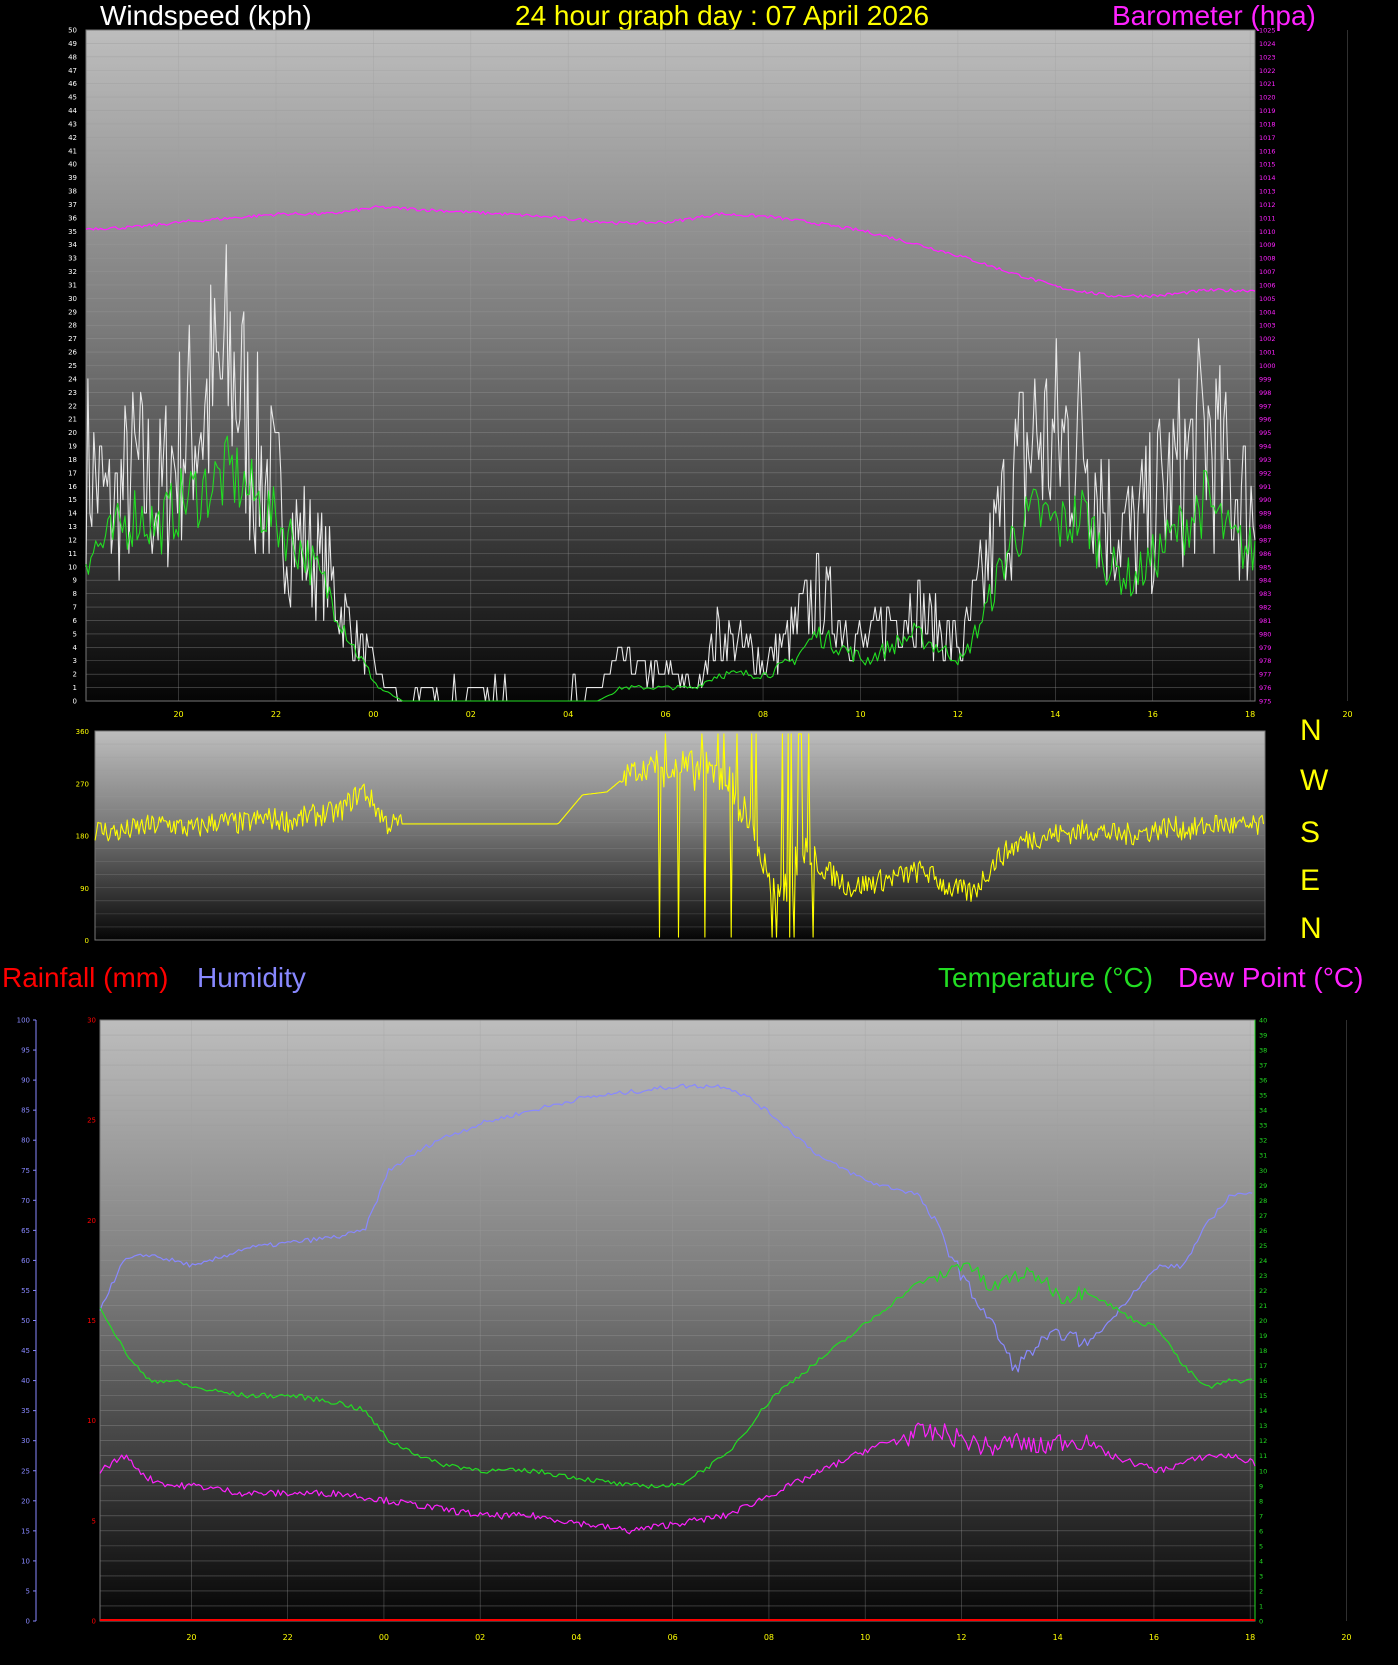  I want to click on humidity-y-tick: 85, so click(25, 1111).